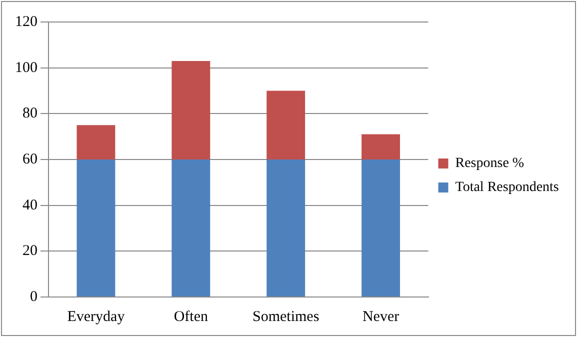 The width and height of the screenshot is (577, 337). Describe the element at coordinates (286, 316) in the screenshot. I see `x-tick-label: Sometimes` at that location.